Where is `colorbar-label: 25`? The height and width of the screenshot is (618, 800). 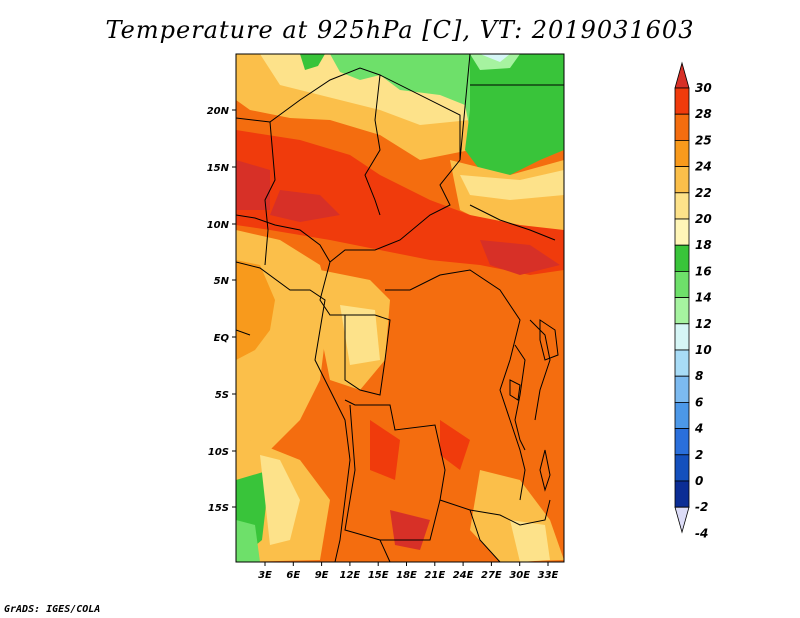
colorbar-label: 25 is located at coordinates (703, 140).